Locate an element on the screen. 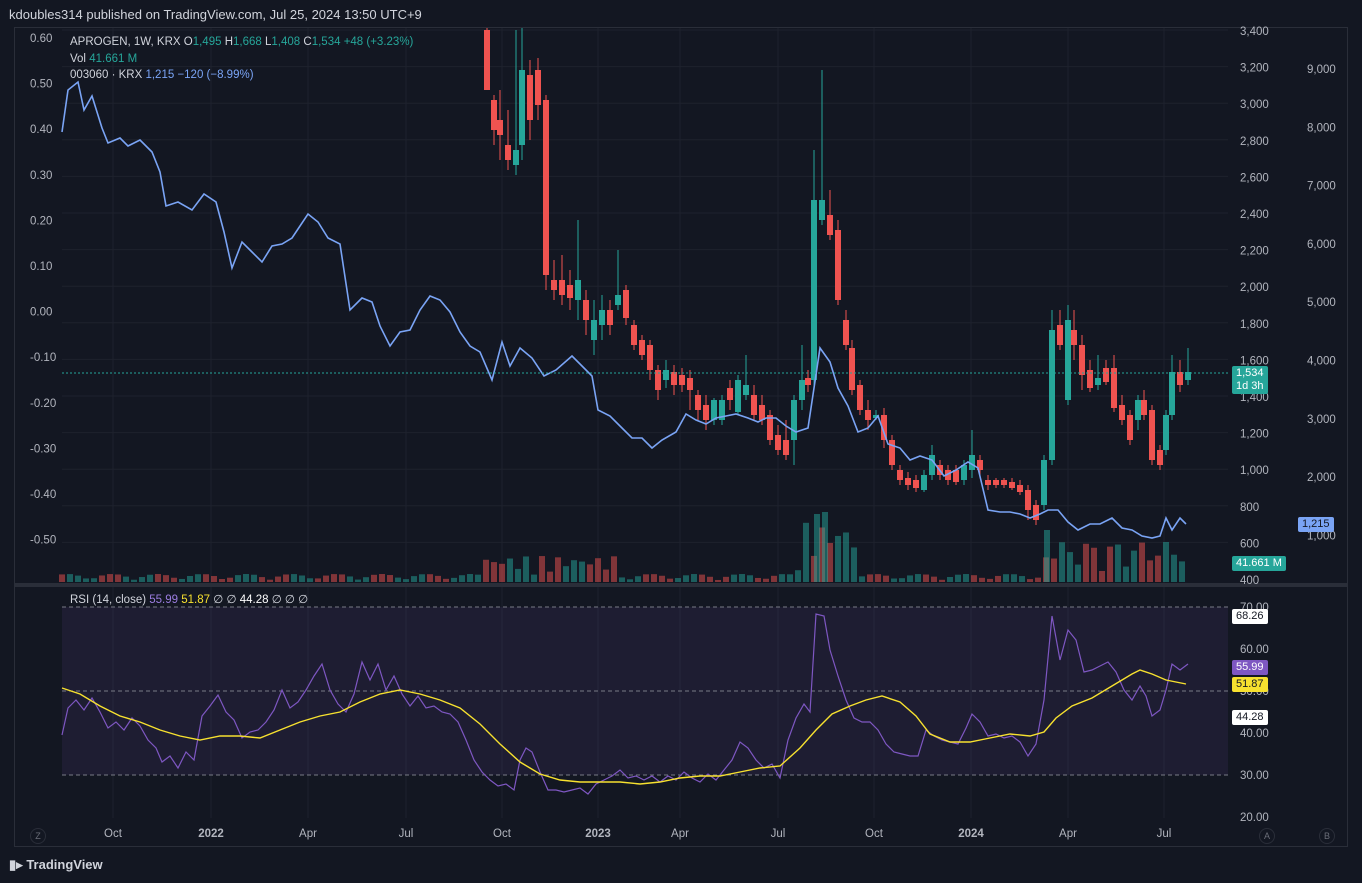 The width and height of the screenshot is (1362, 883). time-axis-tick: Oct is located at coordinates (874, 834).